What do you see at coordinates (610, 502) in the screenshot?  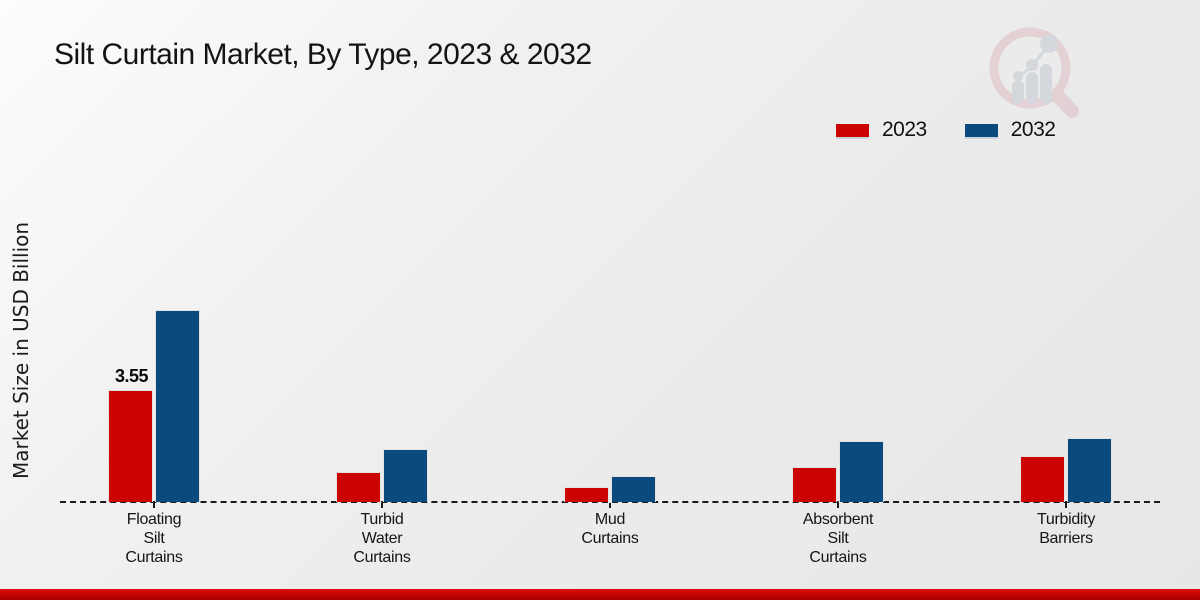 I see `x-axis-baseline` at bounding box center [610, 502].